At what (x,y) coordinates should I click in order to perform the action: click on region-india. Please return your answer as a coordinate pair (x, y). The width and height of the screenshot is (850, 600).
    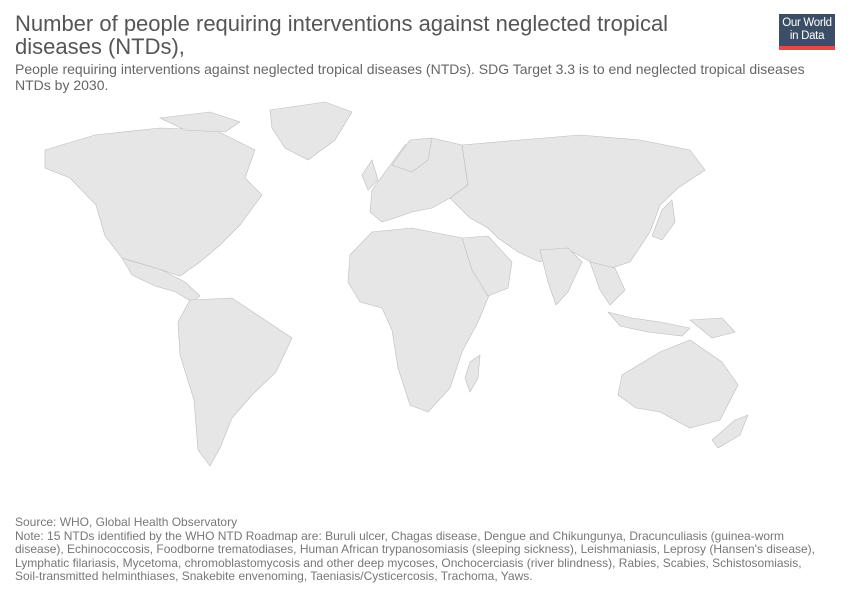
    Looking at the image, I should click on (561, 276).